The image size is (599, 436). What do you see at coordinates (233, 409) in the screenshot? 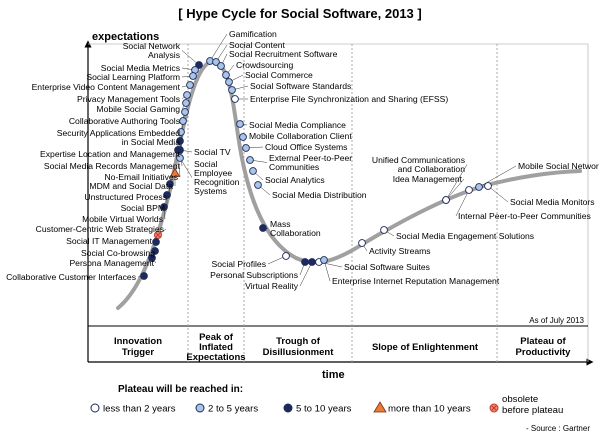
I see `legend-2to5-label: 2 to 5 years` at bounding box center [233, 409].